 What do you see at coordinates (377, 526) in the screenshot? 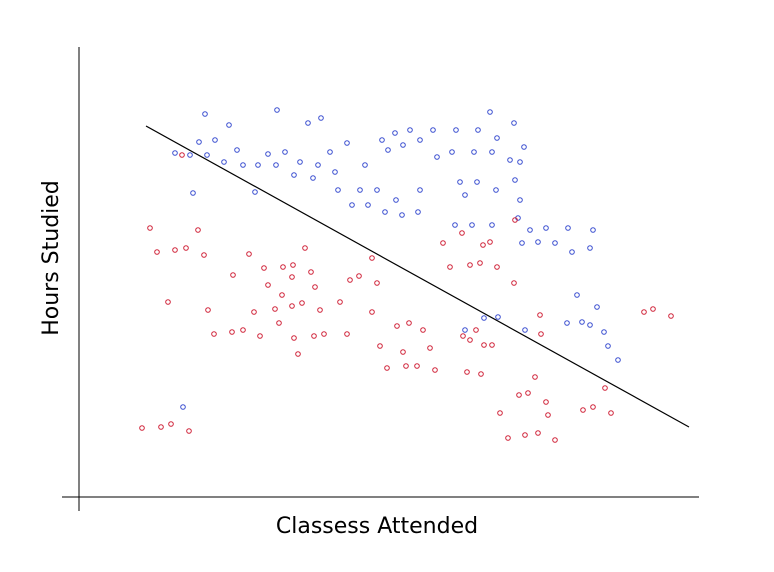
I see `x-axis-label: Classess Attended` at bounding box center [377, 526].